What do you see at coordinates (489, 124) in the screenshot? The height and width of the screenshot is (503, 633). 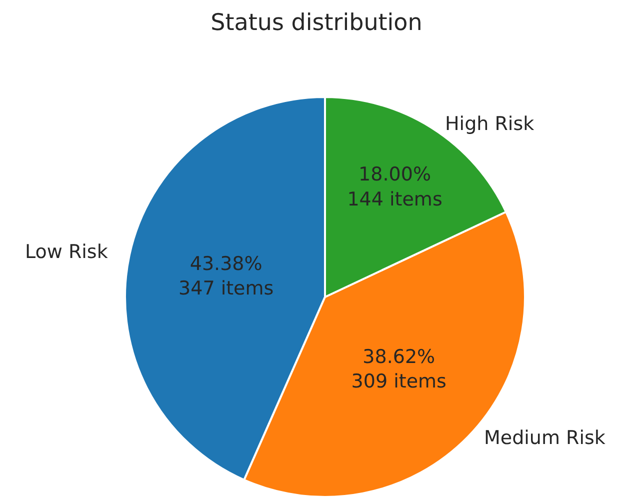 I see `slice-label: High Risk` at bounding box center [489, 124].